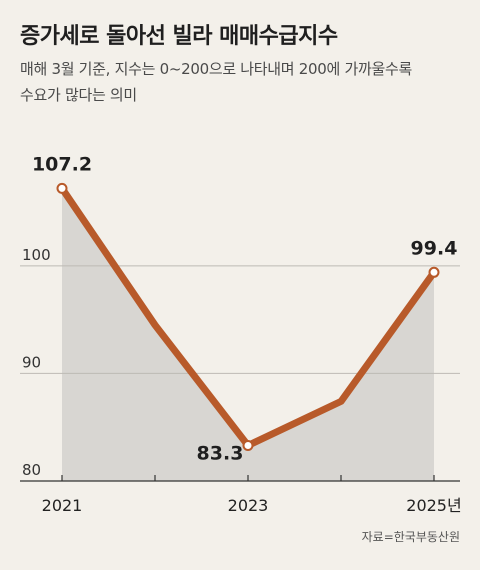  What do you see at coordinates (220, 454) in the screenshot?
I see `data-label: 83.3` at bounding box center [220, 454].